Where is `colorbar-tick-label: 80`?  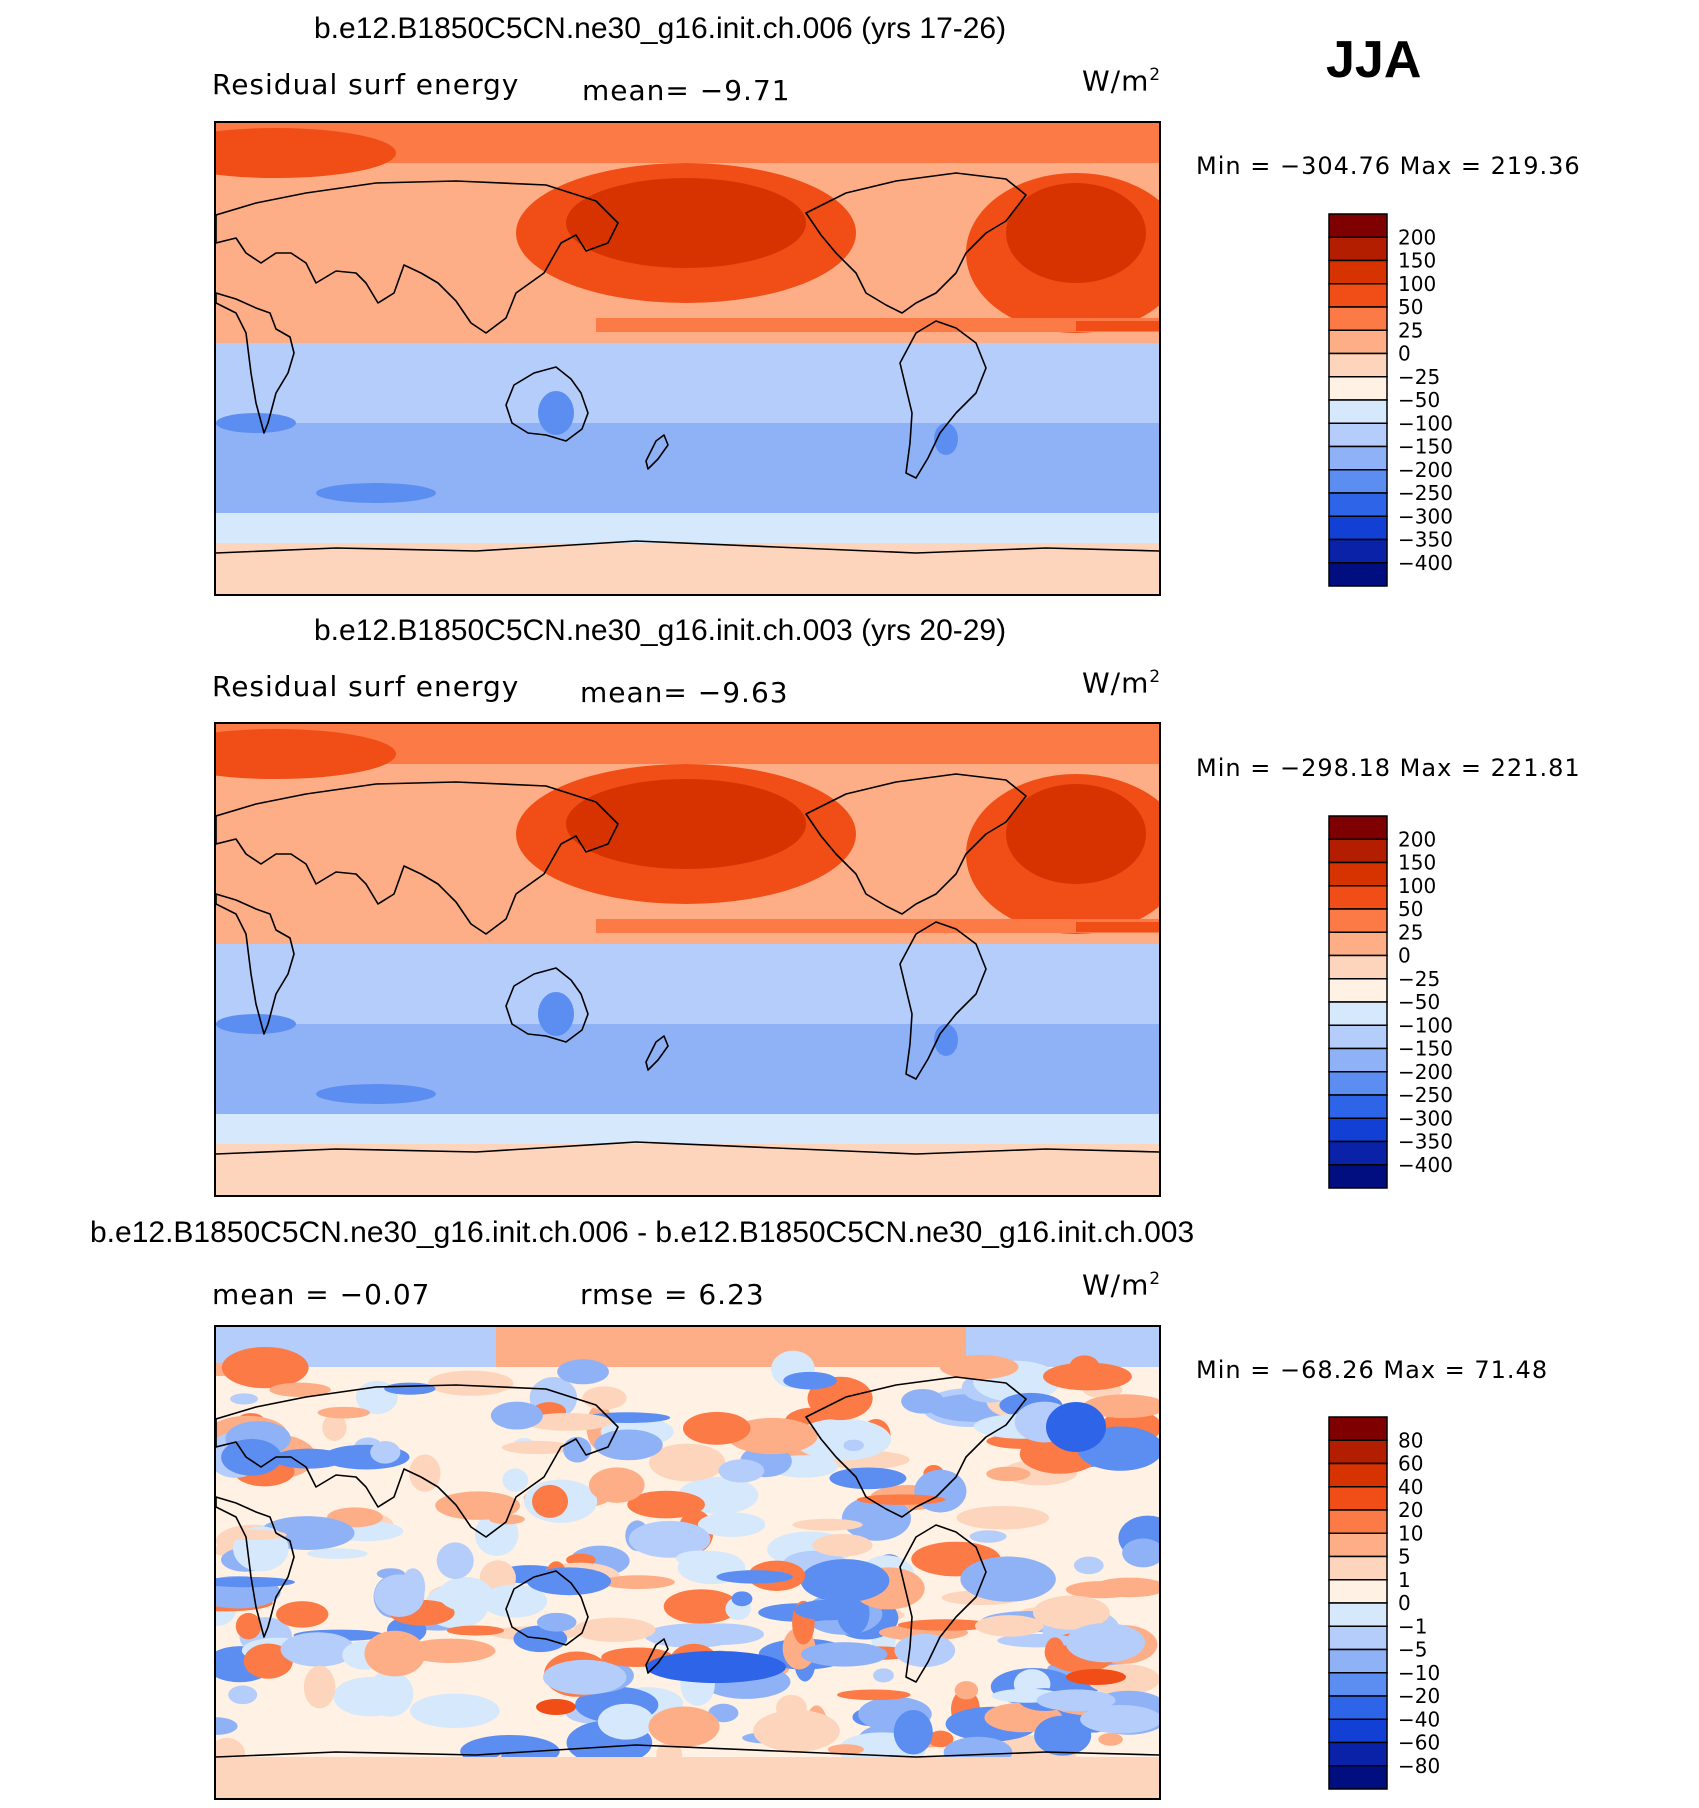
colorbar-tick-label: 80 is located at coordinates (1410, 1440).